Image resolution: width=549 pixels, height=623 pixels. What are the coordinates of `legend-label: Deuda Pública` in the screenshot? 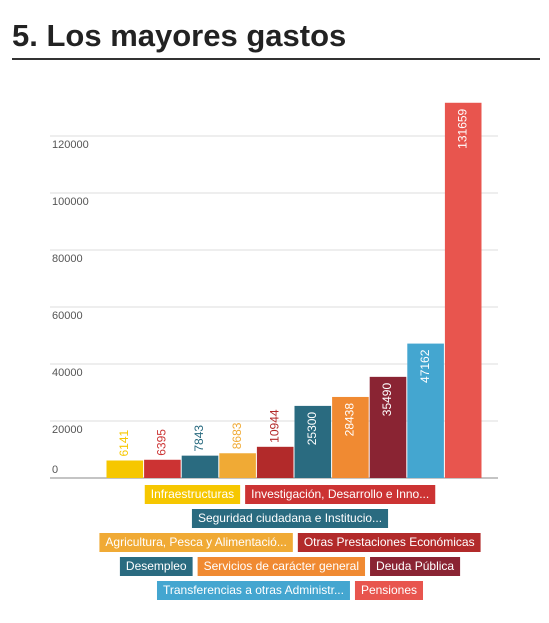 It's located at (415, 566).